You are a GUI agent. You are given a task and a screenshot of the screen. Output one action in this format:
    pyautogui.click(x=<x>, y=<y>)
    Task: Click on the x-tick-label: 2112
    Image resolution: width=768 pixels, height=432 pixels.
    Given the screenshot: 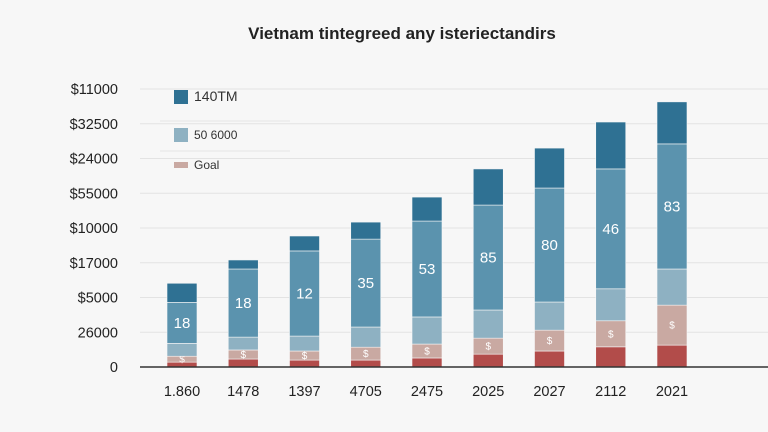 What is the action you would take?
    pyautogui.click(x=610, y=392)
    